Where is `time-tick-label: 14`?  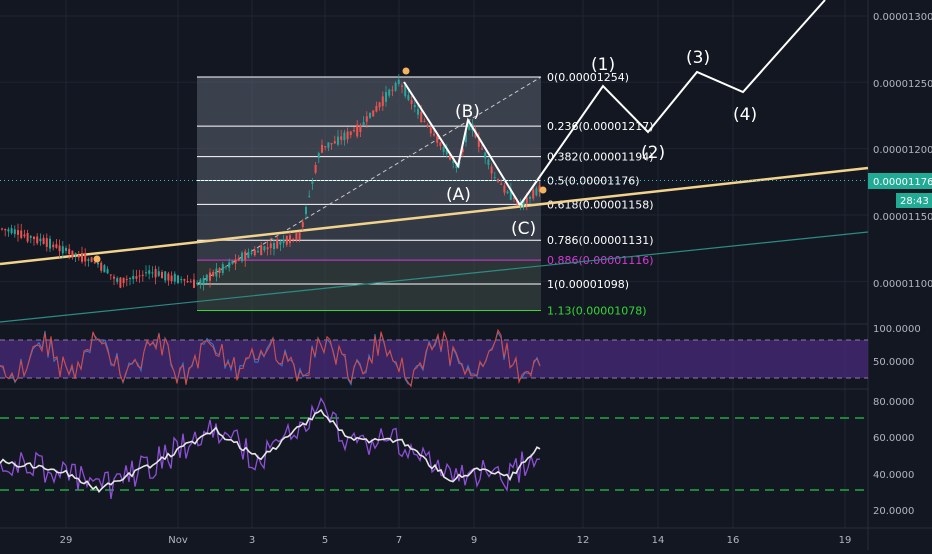 time-tick-label: 14 is located at coordinates (658, 540).